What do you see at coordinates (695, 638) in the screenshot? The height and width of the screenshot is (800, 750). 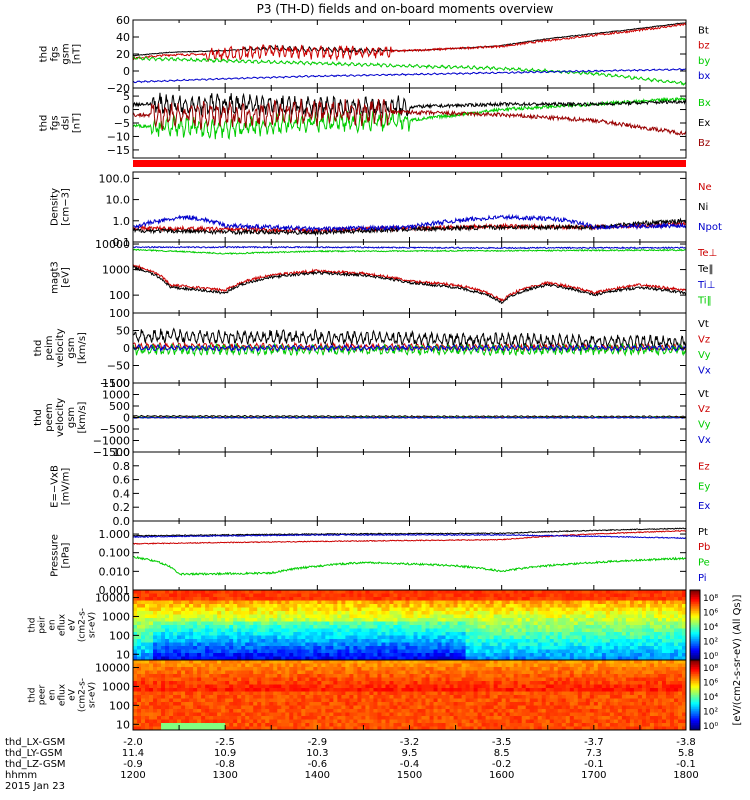 I see `colorbar-cell` at bounding box center [695, 638].